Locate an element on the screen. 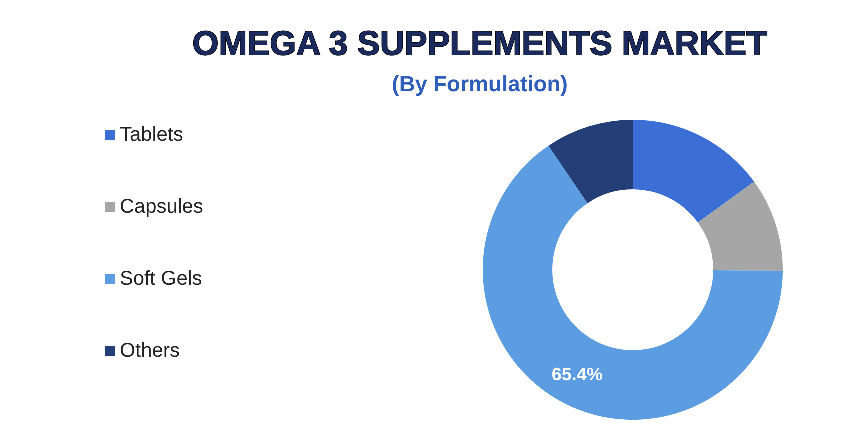 The width and height of the screenshot is (868, 447). chart-title: OMEGA 3 SUPPLEMENTS MARKET is located at coordinates (480, 44).